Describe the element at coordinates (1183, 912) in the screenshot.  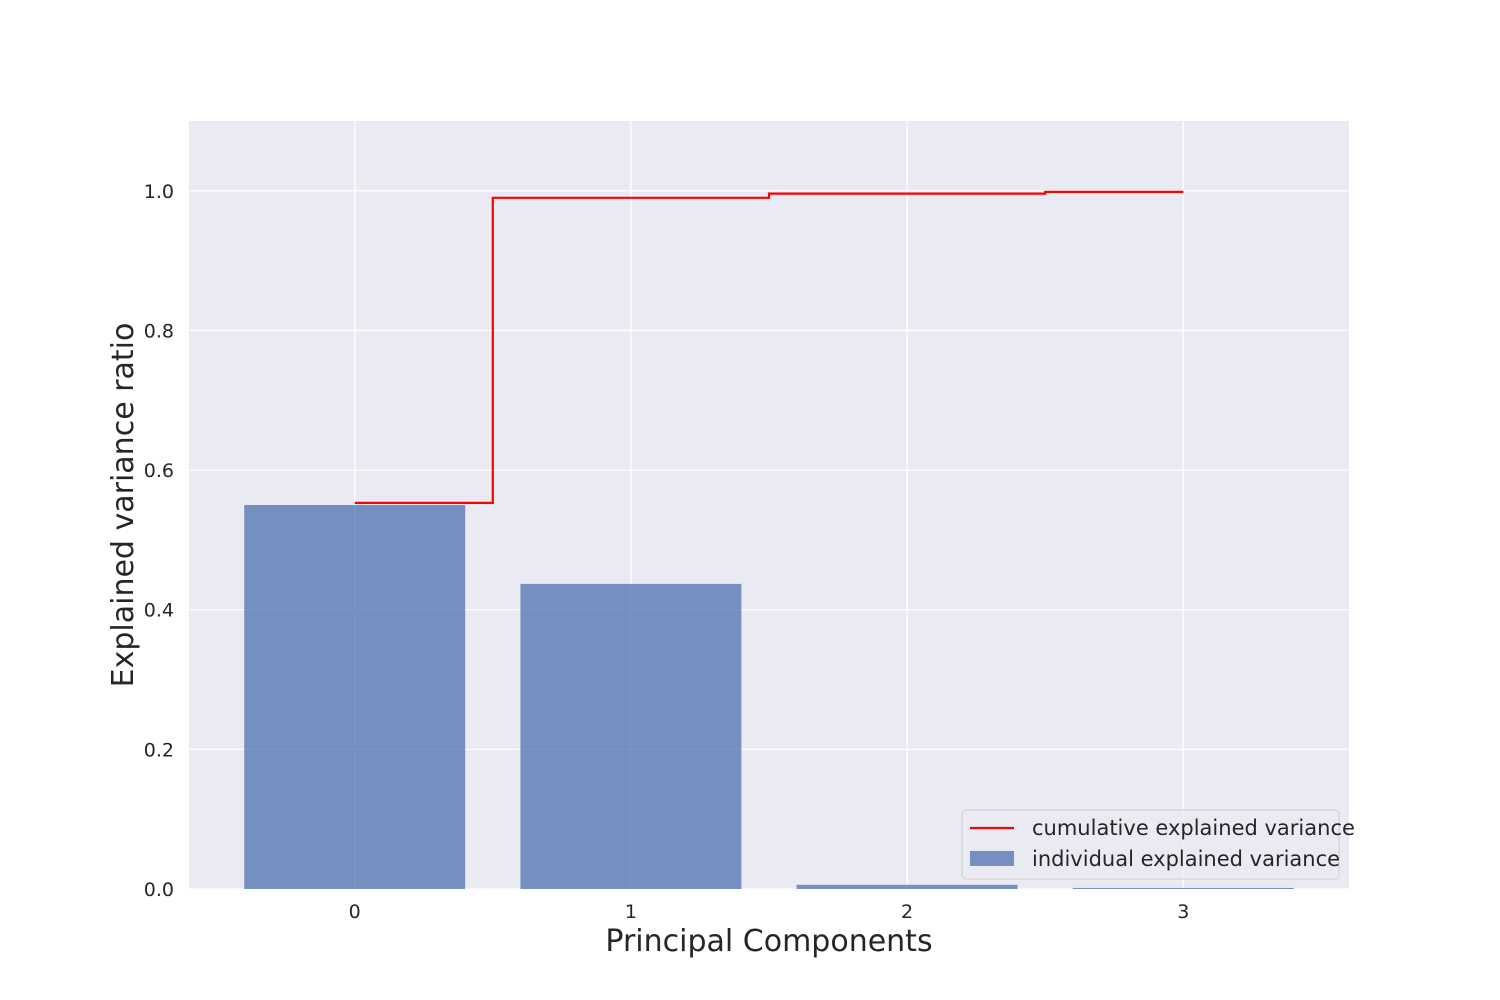
I see `x-tick-label: 3` at that location.